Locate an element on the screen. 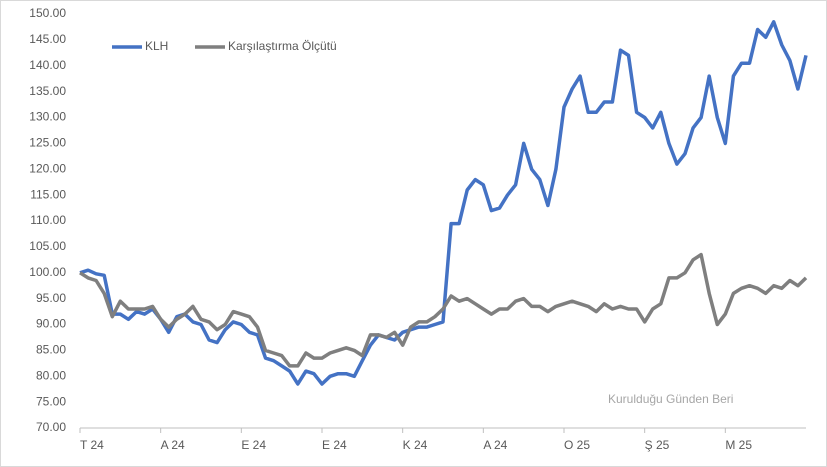  x-tick-label: Ş 25 is located at coordinates (657, 445).